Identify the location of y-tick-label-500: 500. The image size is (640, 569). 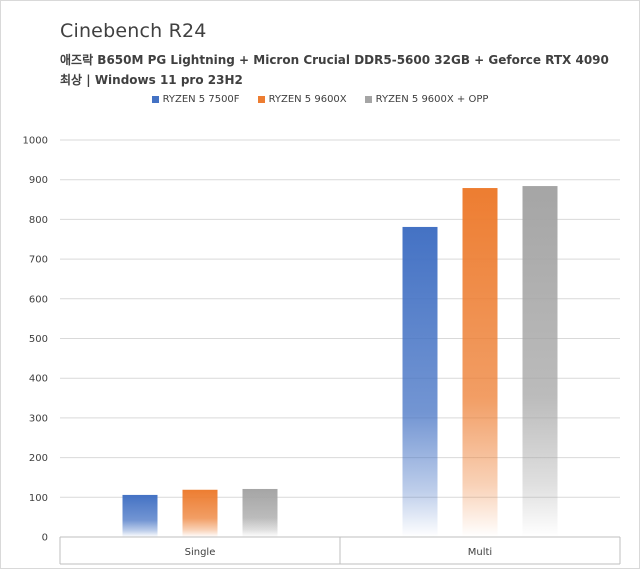
(38, 339).